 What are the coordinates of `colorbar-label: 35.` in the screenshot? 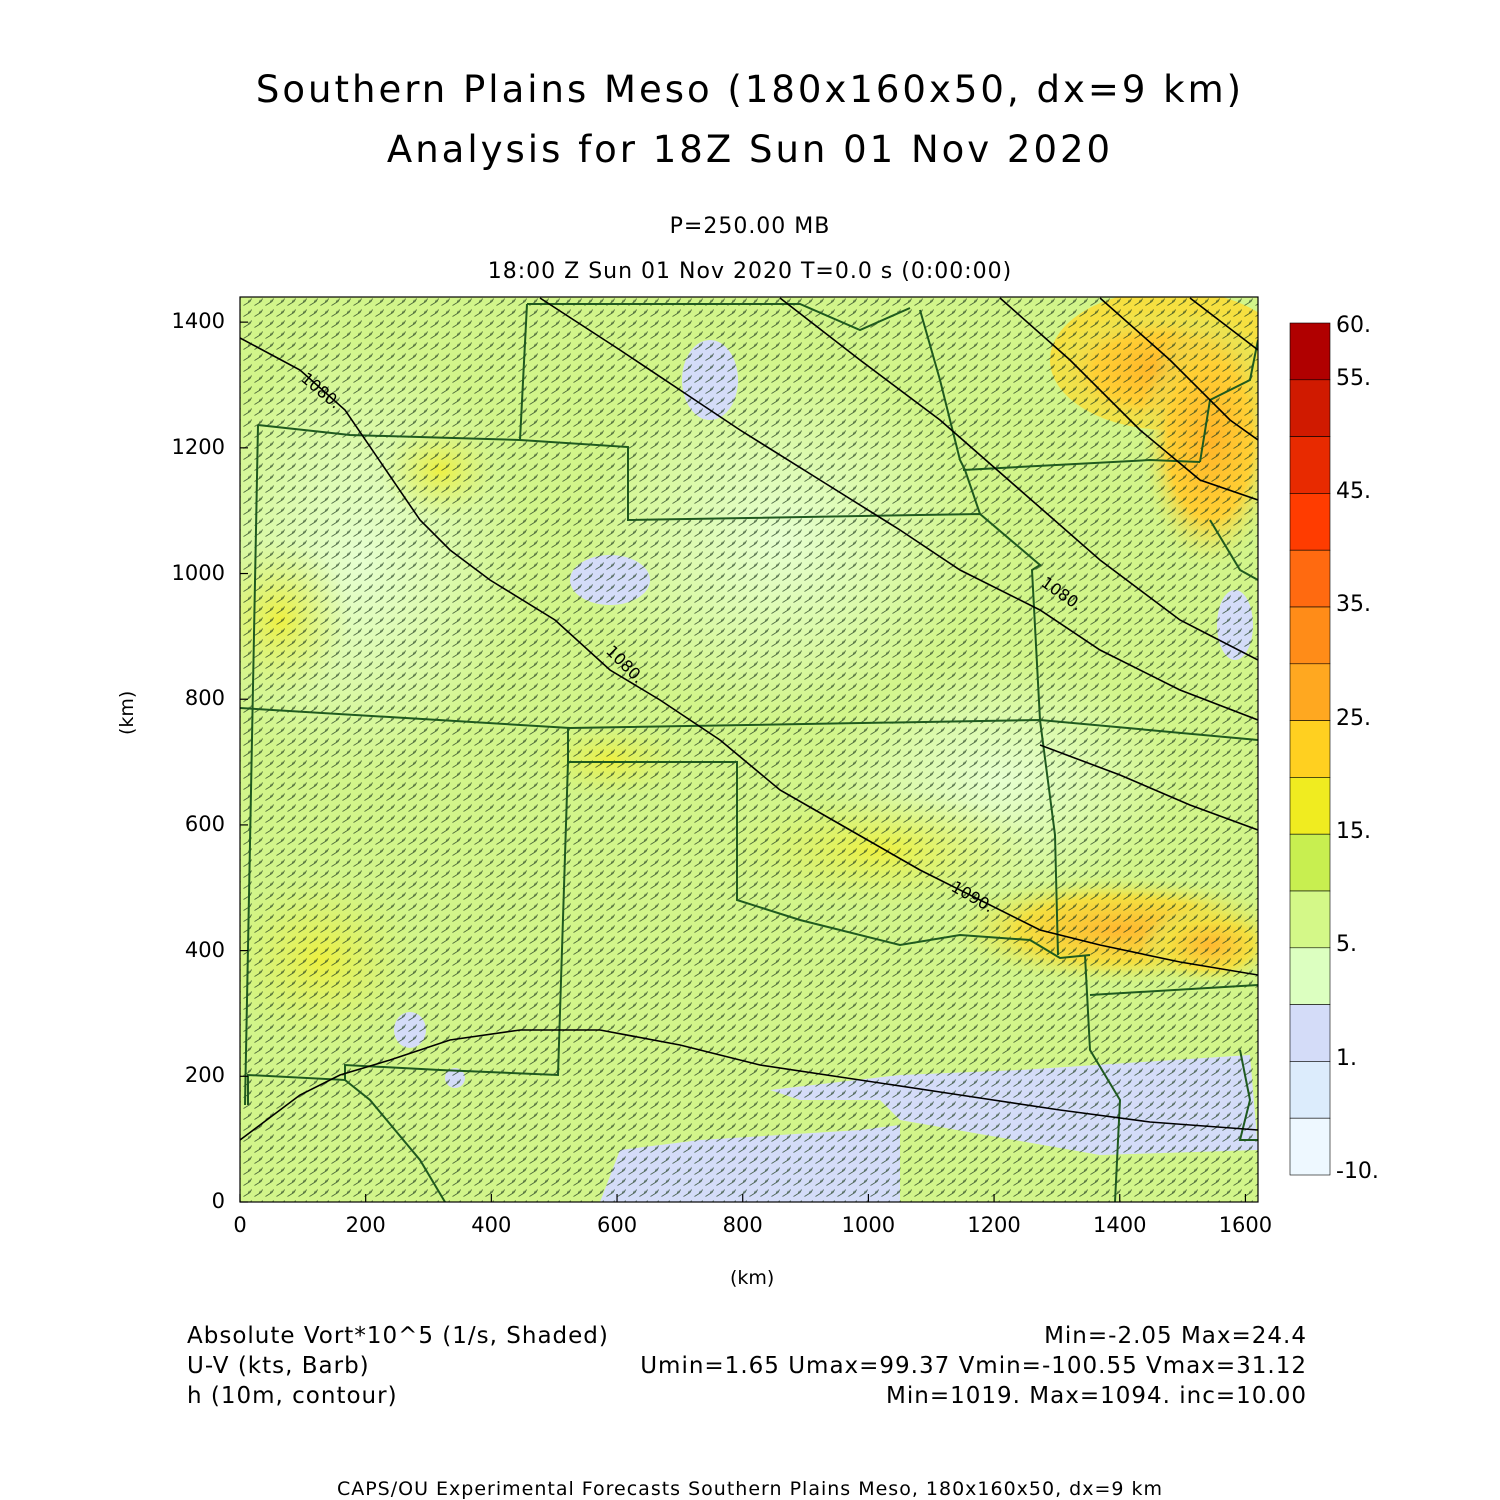 It's located at (1353, 604).